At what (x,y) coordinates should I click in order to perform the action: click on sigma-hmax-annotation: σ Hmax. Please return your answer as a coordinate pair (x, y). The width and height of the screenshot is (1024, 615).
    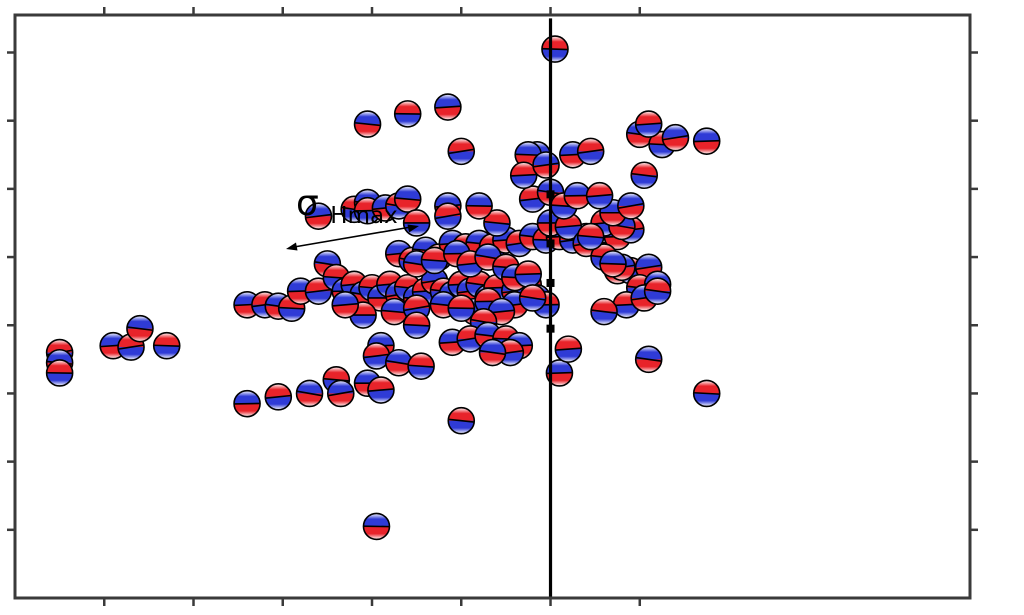
    Looking at the image, I should click on (352, 217).